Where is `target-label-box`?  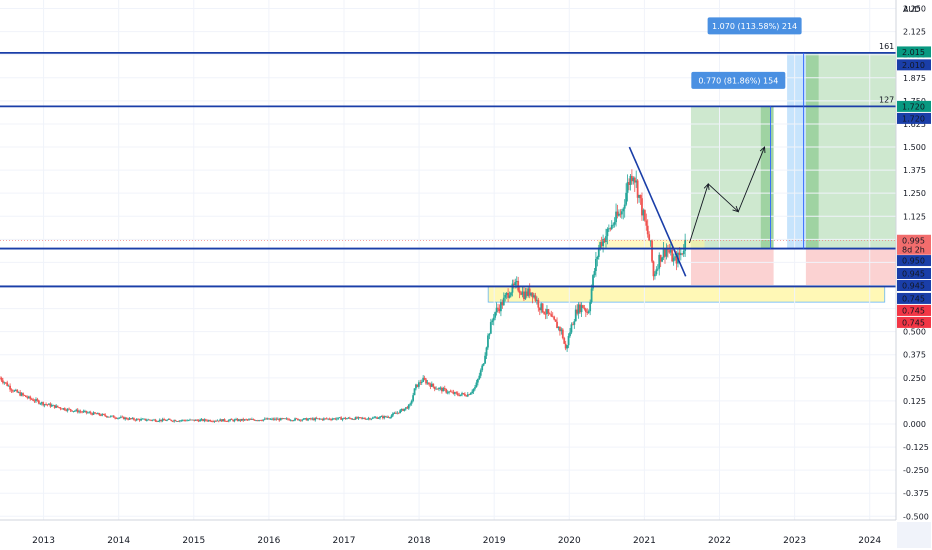
target-label-box is located at coordinates (754, 26).